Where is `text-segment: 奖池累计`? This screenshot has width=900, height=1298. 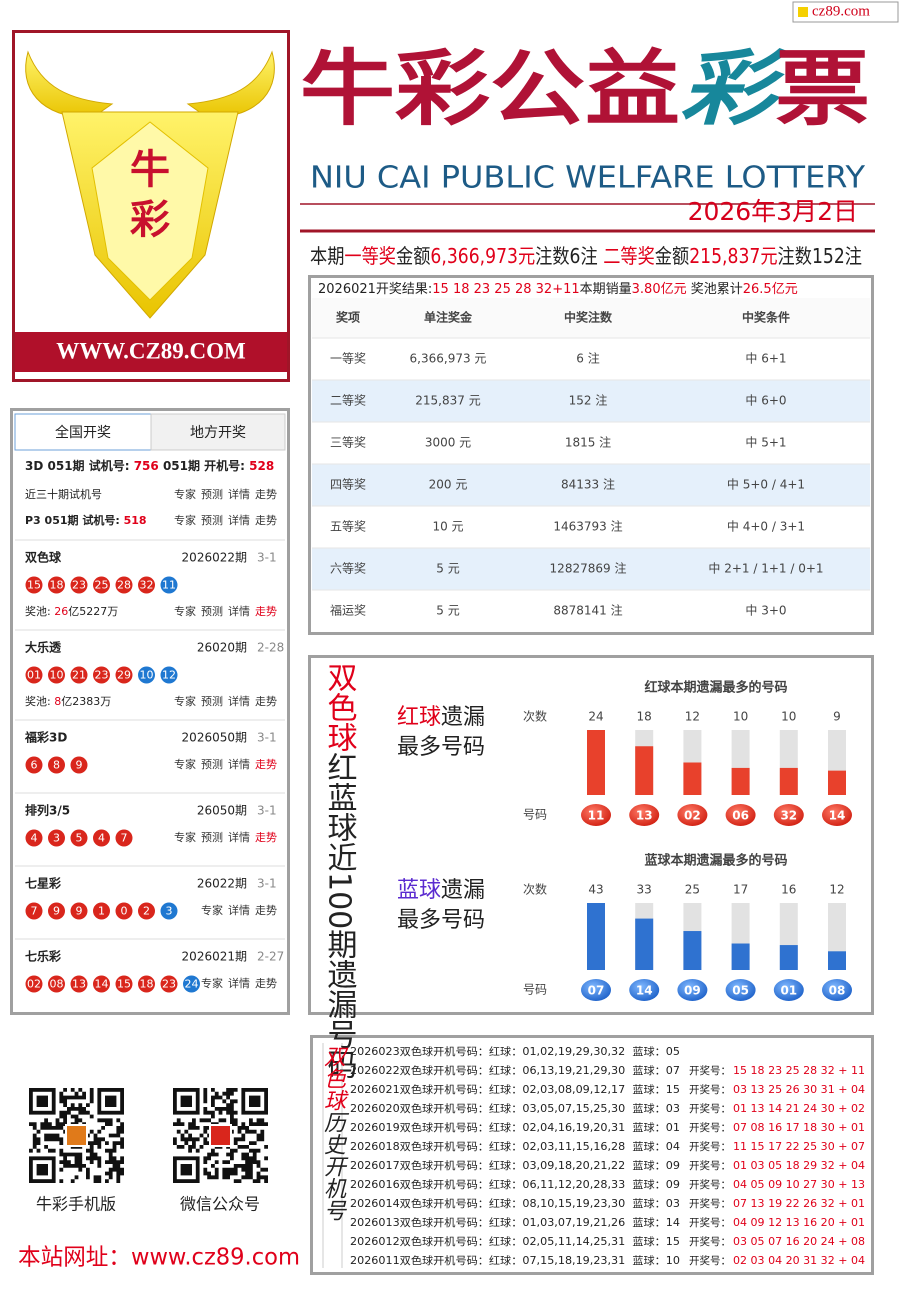
text-segment: 奖池累计 is located at coordinates (715, 289).